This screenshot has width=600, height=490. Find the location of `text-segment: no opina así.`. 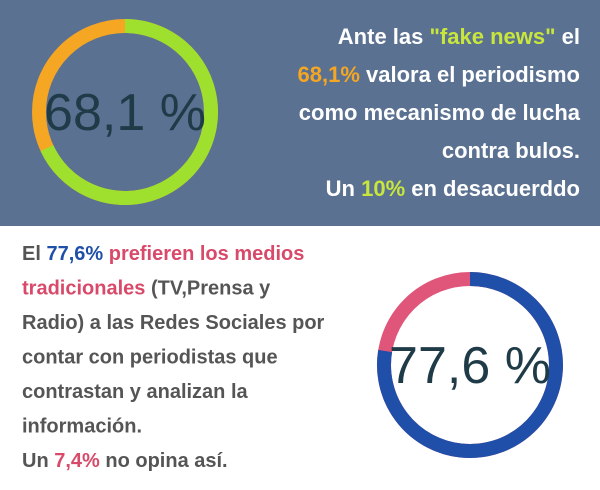

text-segment: no opina así. is located at coordinates (164, 461).